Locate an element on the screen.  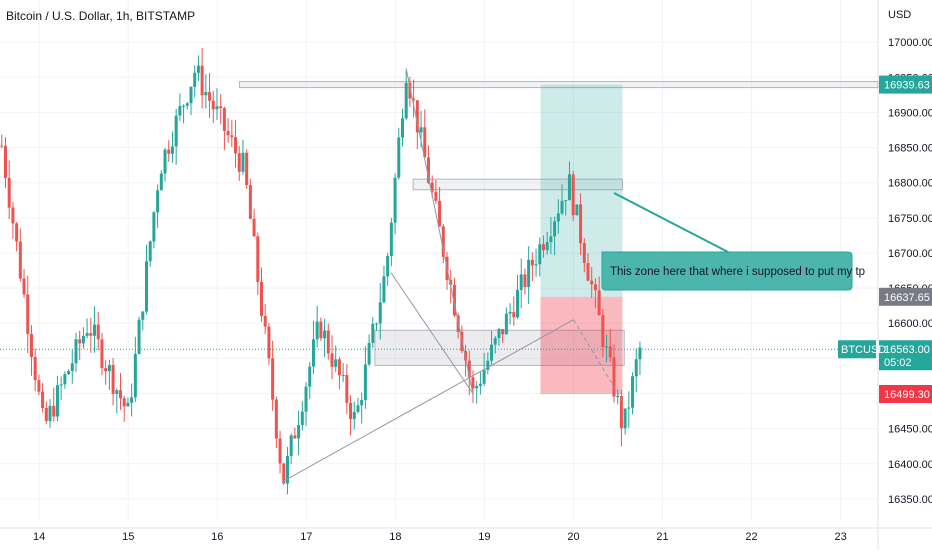
pattern-line is located at coordinates (432, 333).